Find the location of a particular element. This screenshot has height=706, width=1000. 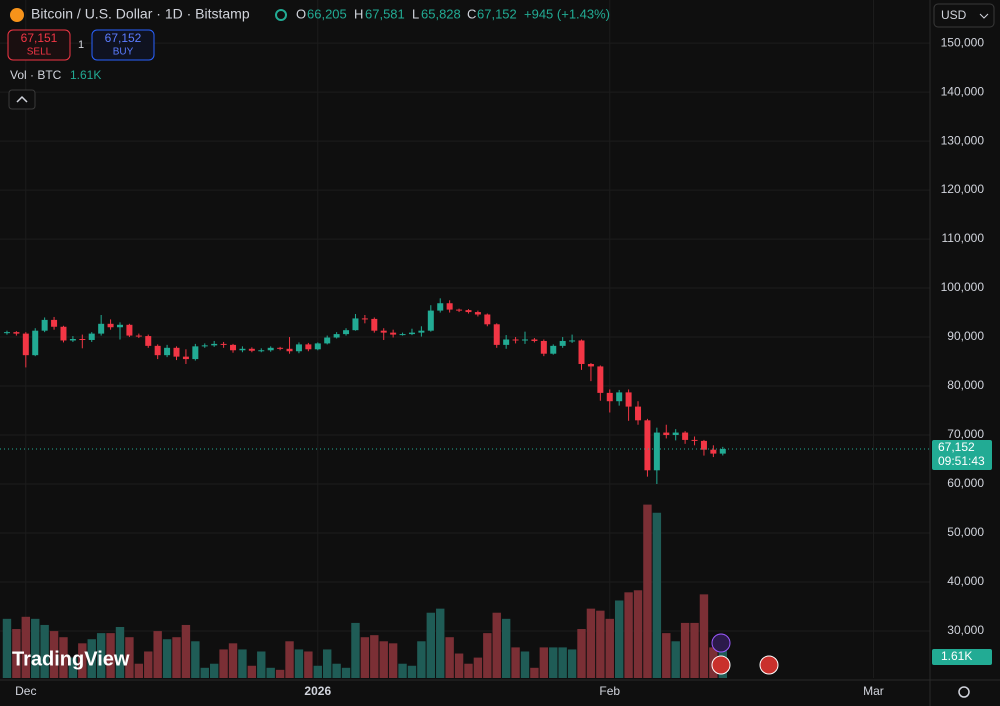

y-tick-label: 80,000 is located at coordinates (965, 385).